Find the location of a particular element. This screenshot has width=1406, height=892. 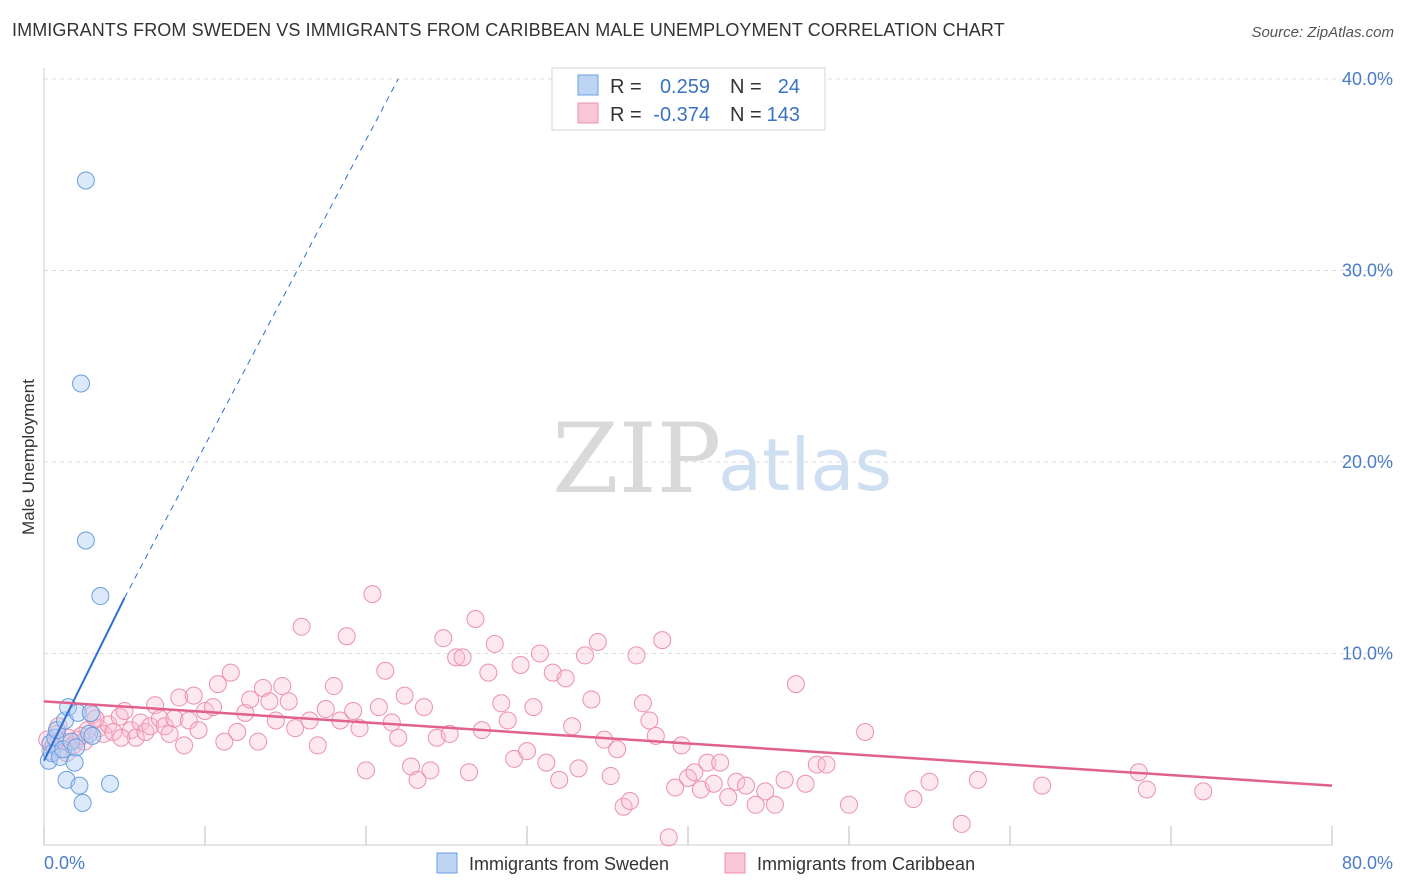

y-tick-label-10: 10.0% is located at coordinates (1367, 654).